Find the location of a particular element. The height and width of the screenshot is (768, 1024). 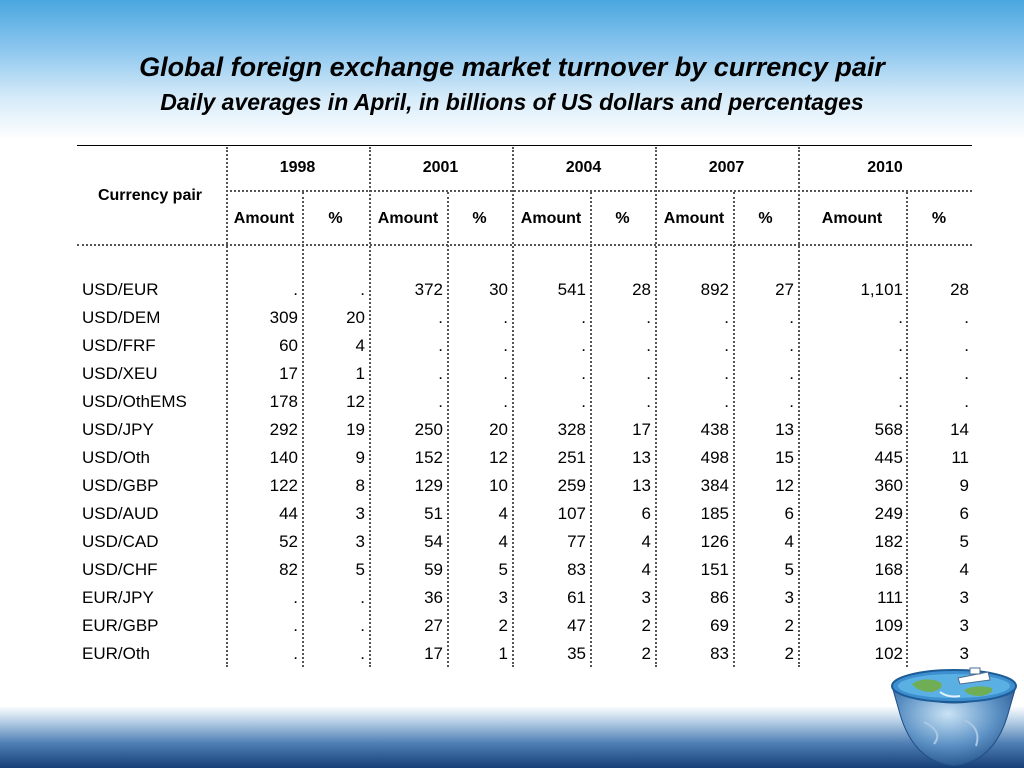

amount-cell: 568 is located at coordinates (888, 429).